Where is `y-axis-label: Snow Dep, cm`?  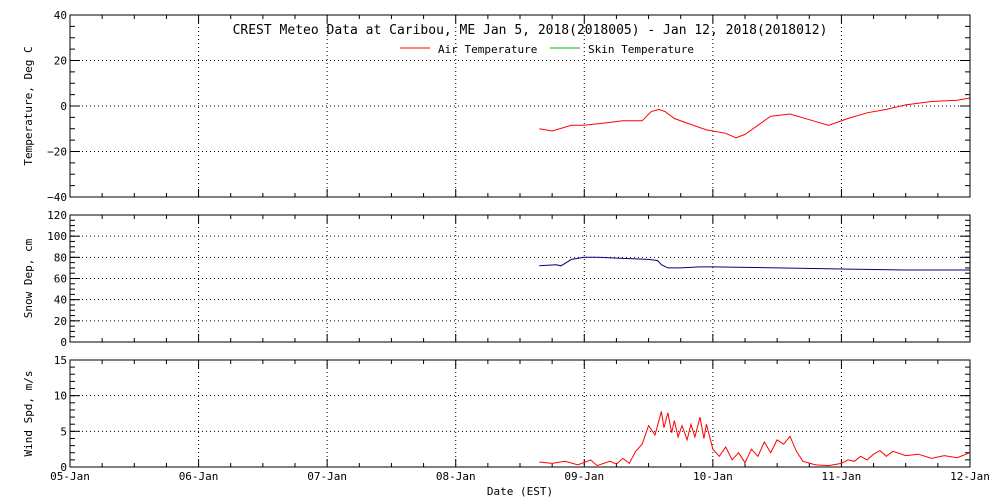
y-axis-label: Snow Dep, cm is located at coordinates (28, 278).